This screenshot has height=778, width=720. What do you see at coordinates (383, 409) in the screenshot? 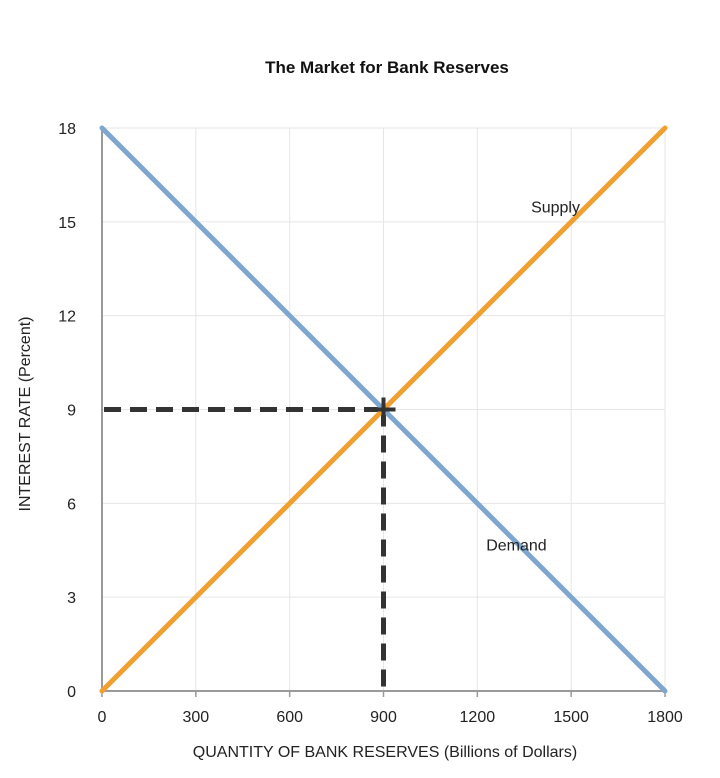
I see `equilibrium-marker` at bounding box center [383, 409].